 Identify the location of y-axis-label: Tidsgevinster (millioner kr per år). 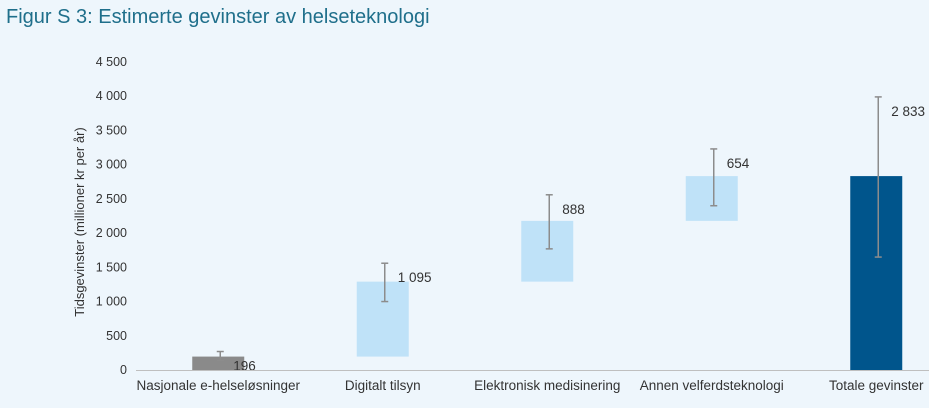
(79, 222).